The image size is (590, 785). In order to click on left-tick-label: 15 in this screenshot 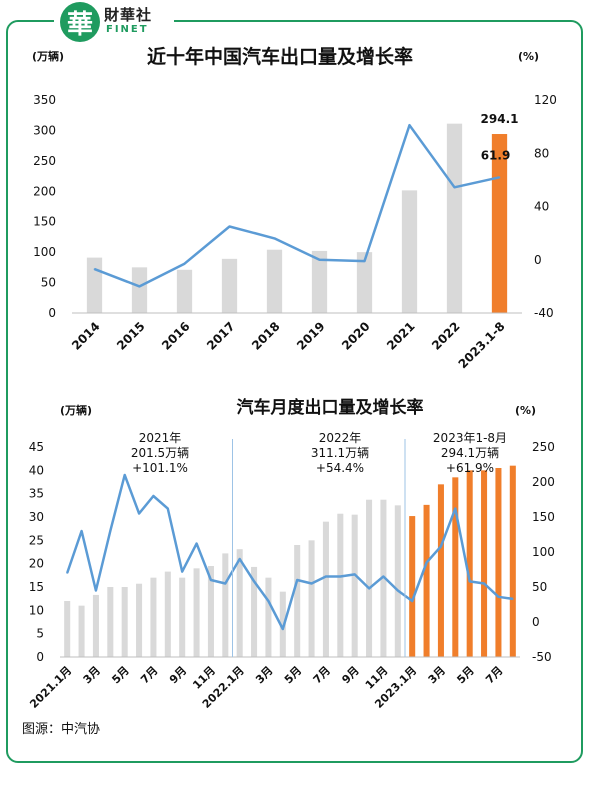, I will do `click(36, 587)`.